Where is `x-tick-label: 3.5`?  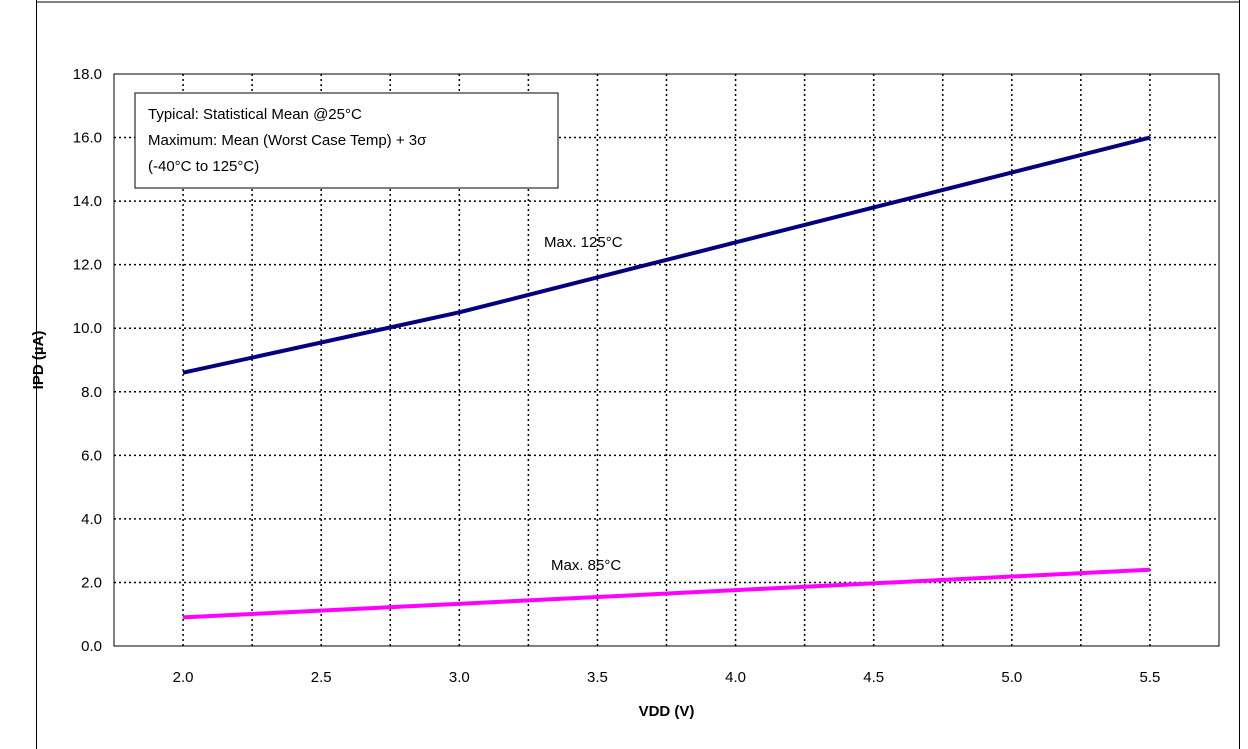 x-tick-label: 3.5 is located at coordinates (597, 677).